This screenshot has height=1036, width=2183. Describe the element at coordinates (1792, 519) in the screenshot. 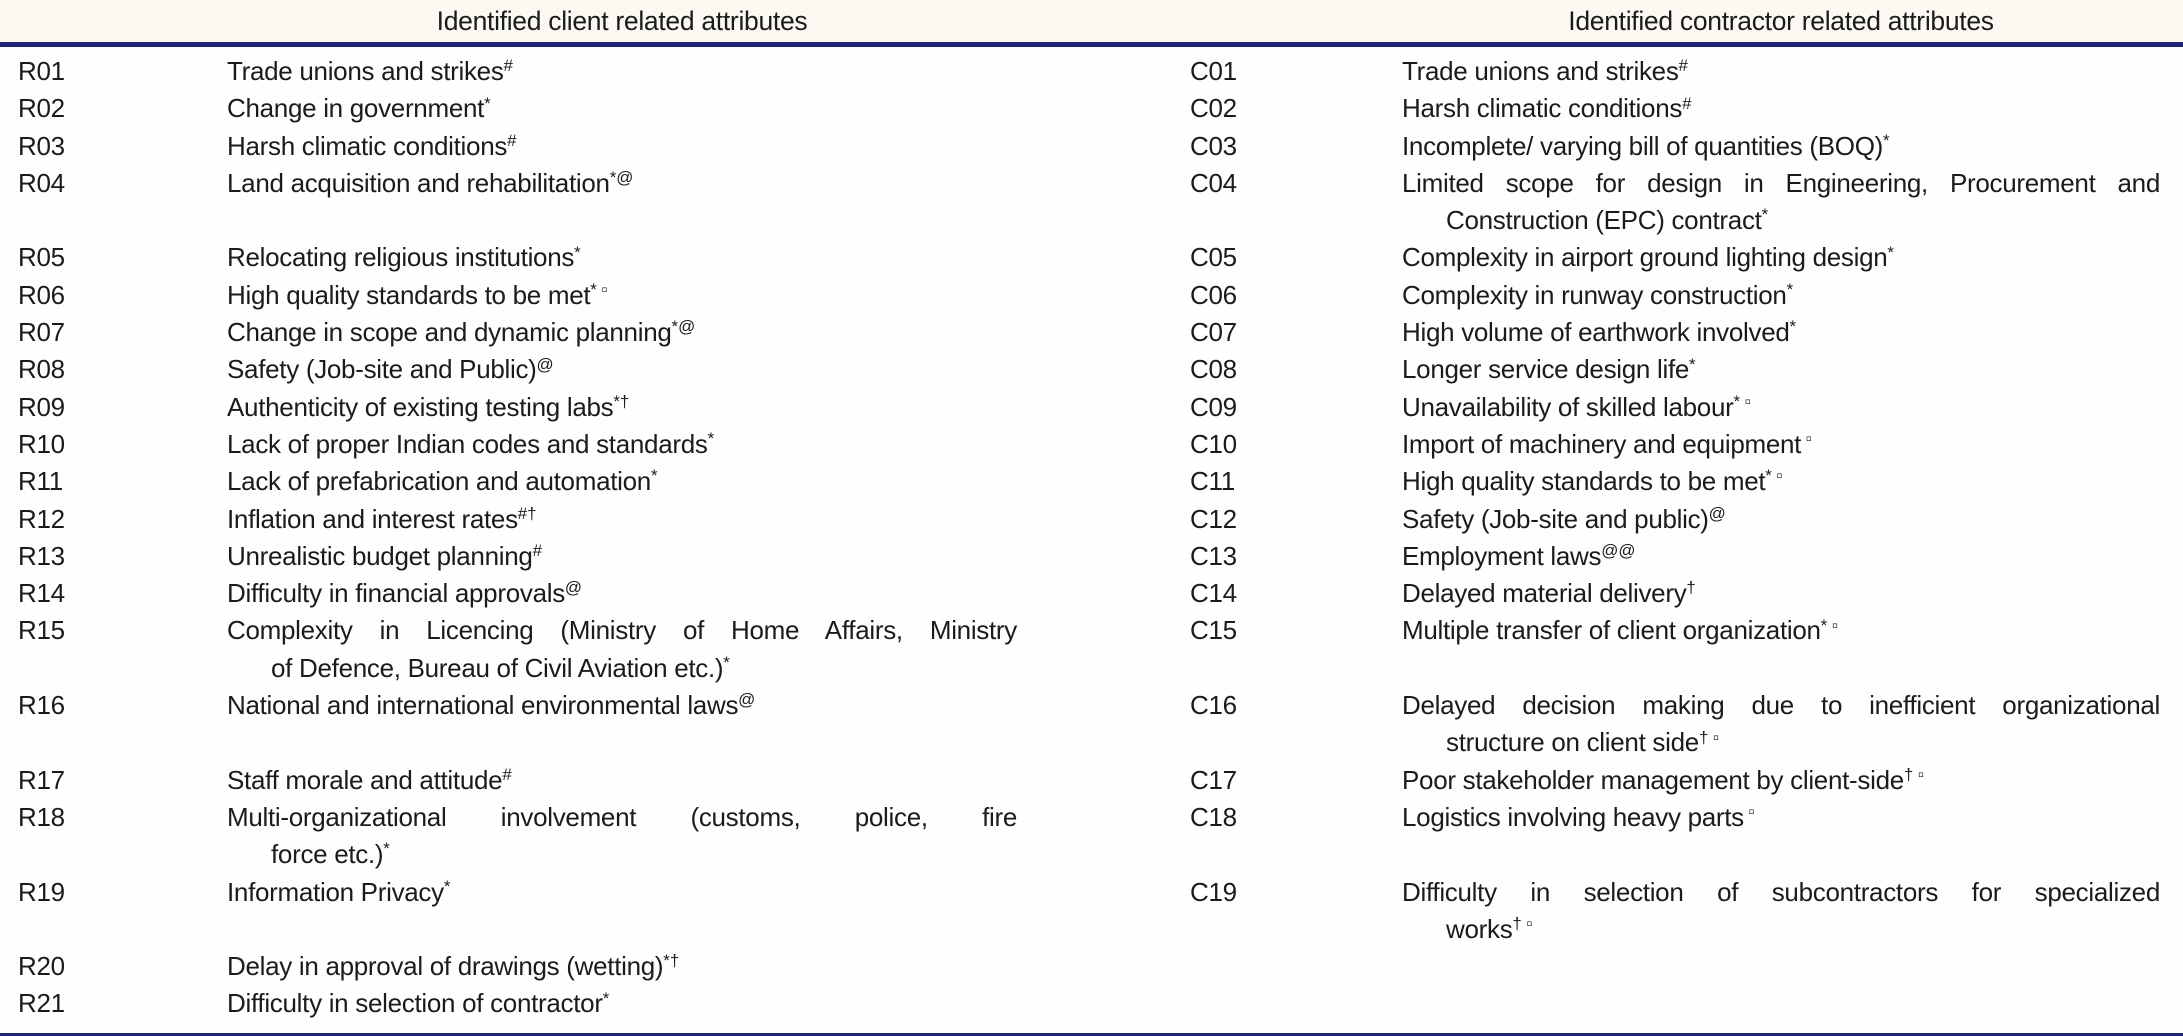

I see `contractor-attribute-cell: Safety (Job-site and public)@` at that location.